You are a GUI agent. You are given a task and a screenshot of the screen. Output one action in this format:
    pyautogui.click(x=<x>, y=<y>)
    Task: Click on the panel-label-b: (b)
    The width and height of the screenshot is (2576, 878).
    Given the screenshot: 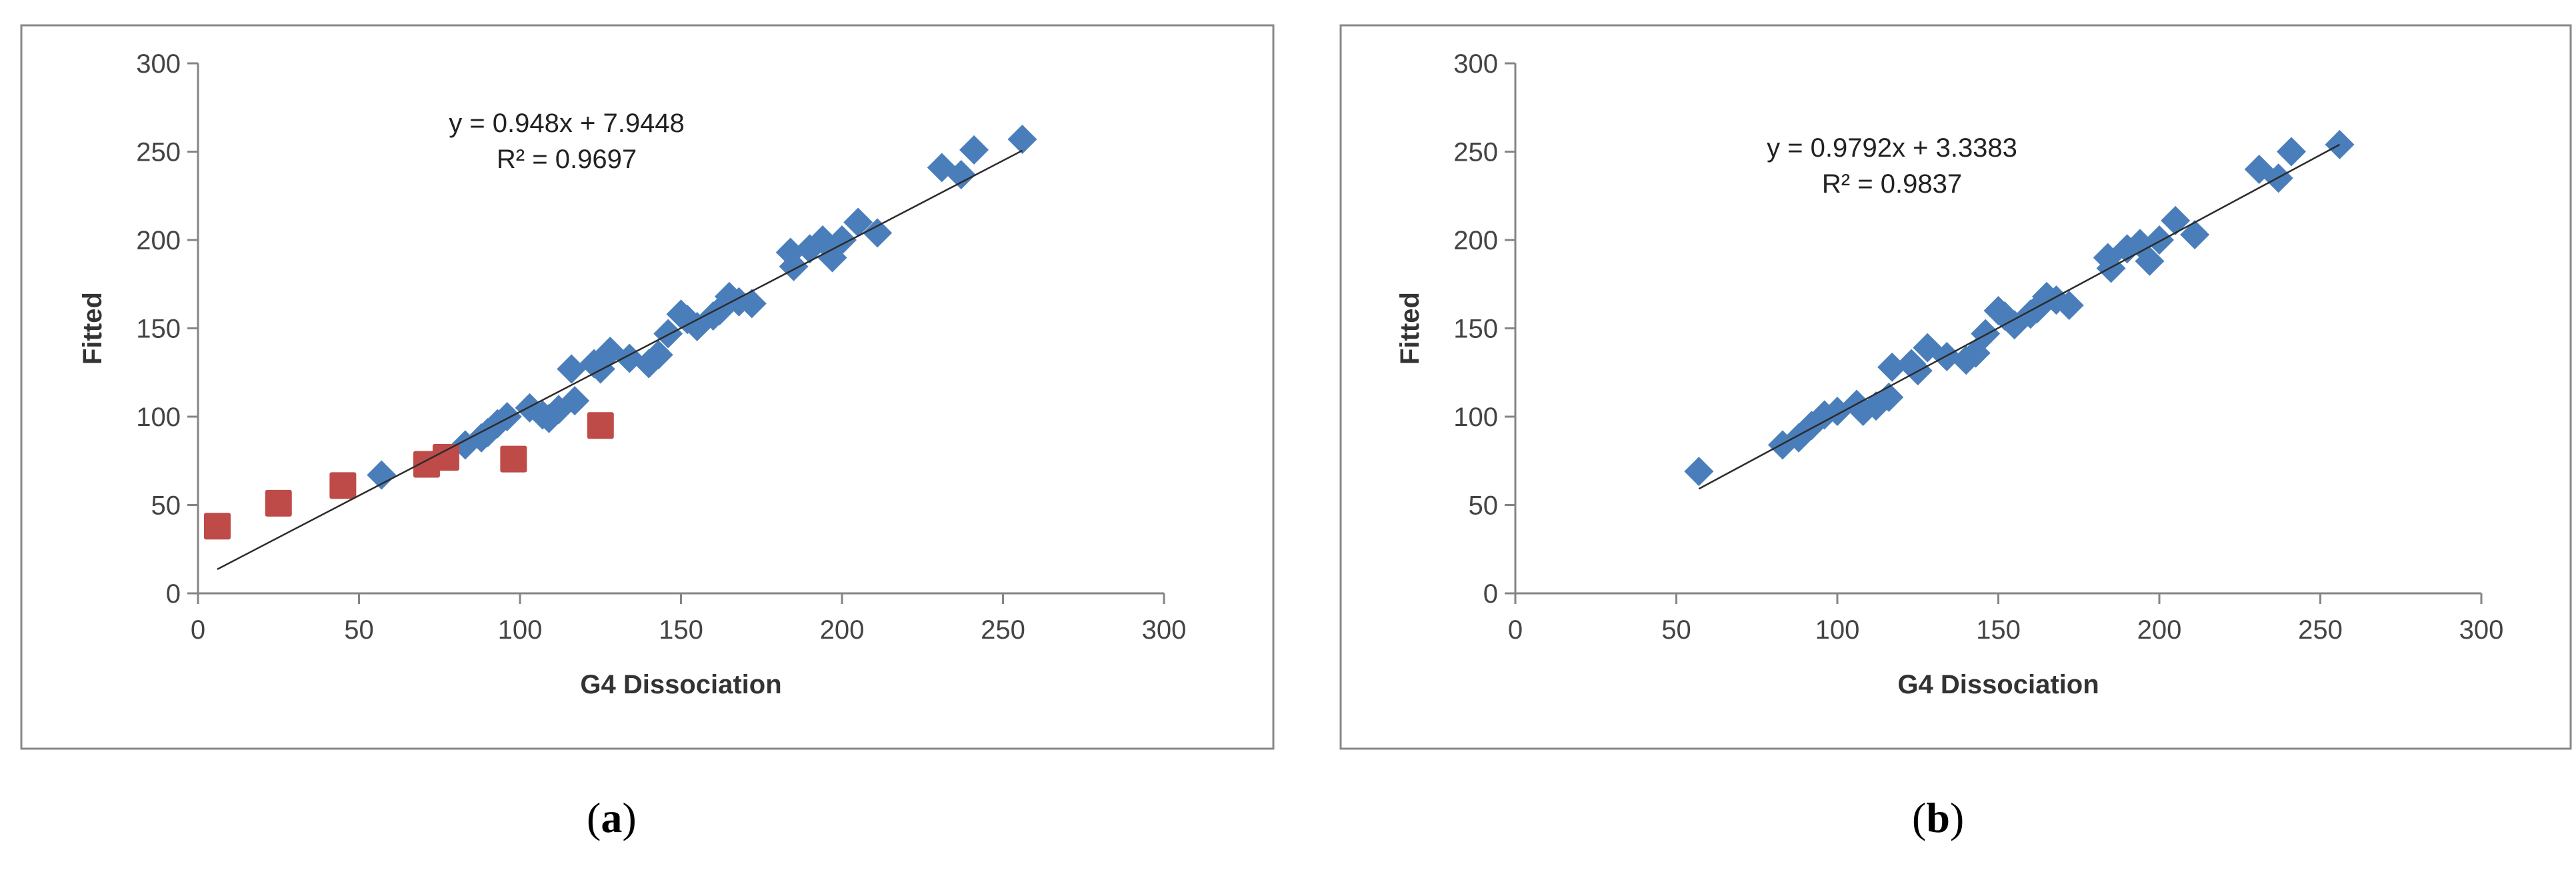 What is the action you would take?
    pyautogui.click(x=1938, y=817)
    